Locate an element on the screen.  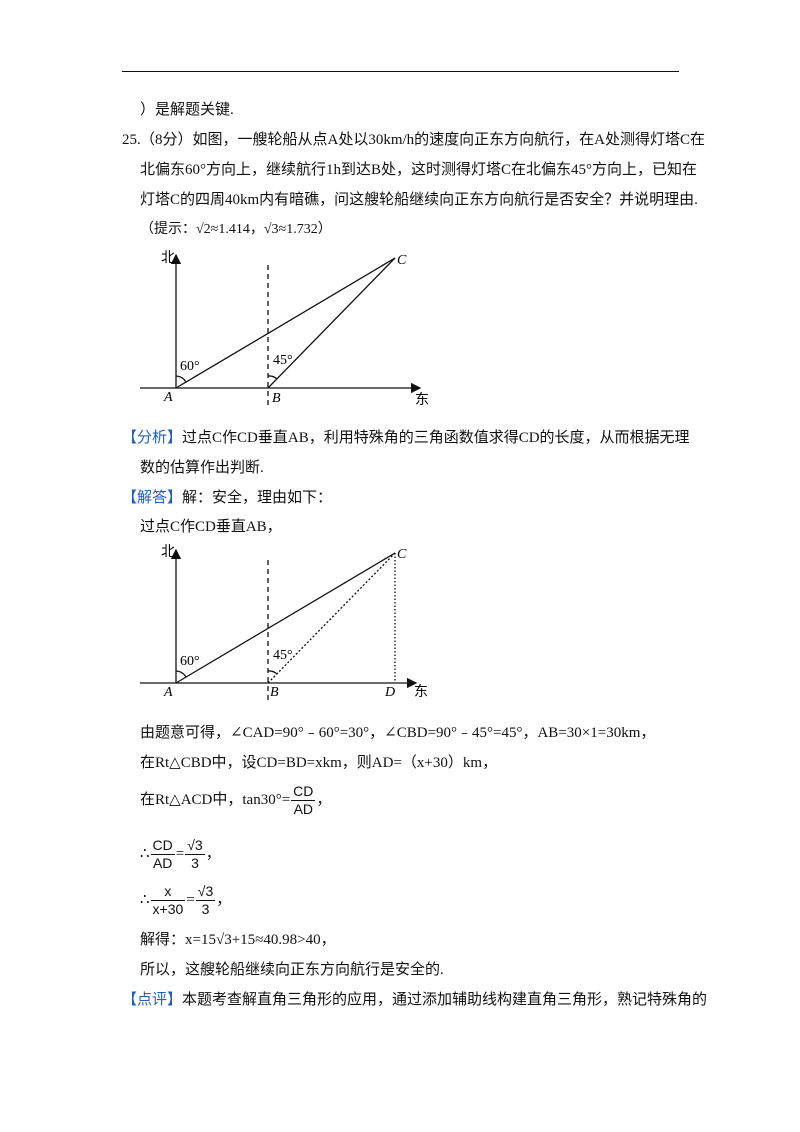
analysis-text: 过点C作CD垂直AB，利用特殊角的三角函数值求得CD的长度，从而根据无理 is located at coordinates (436, 438).